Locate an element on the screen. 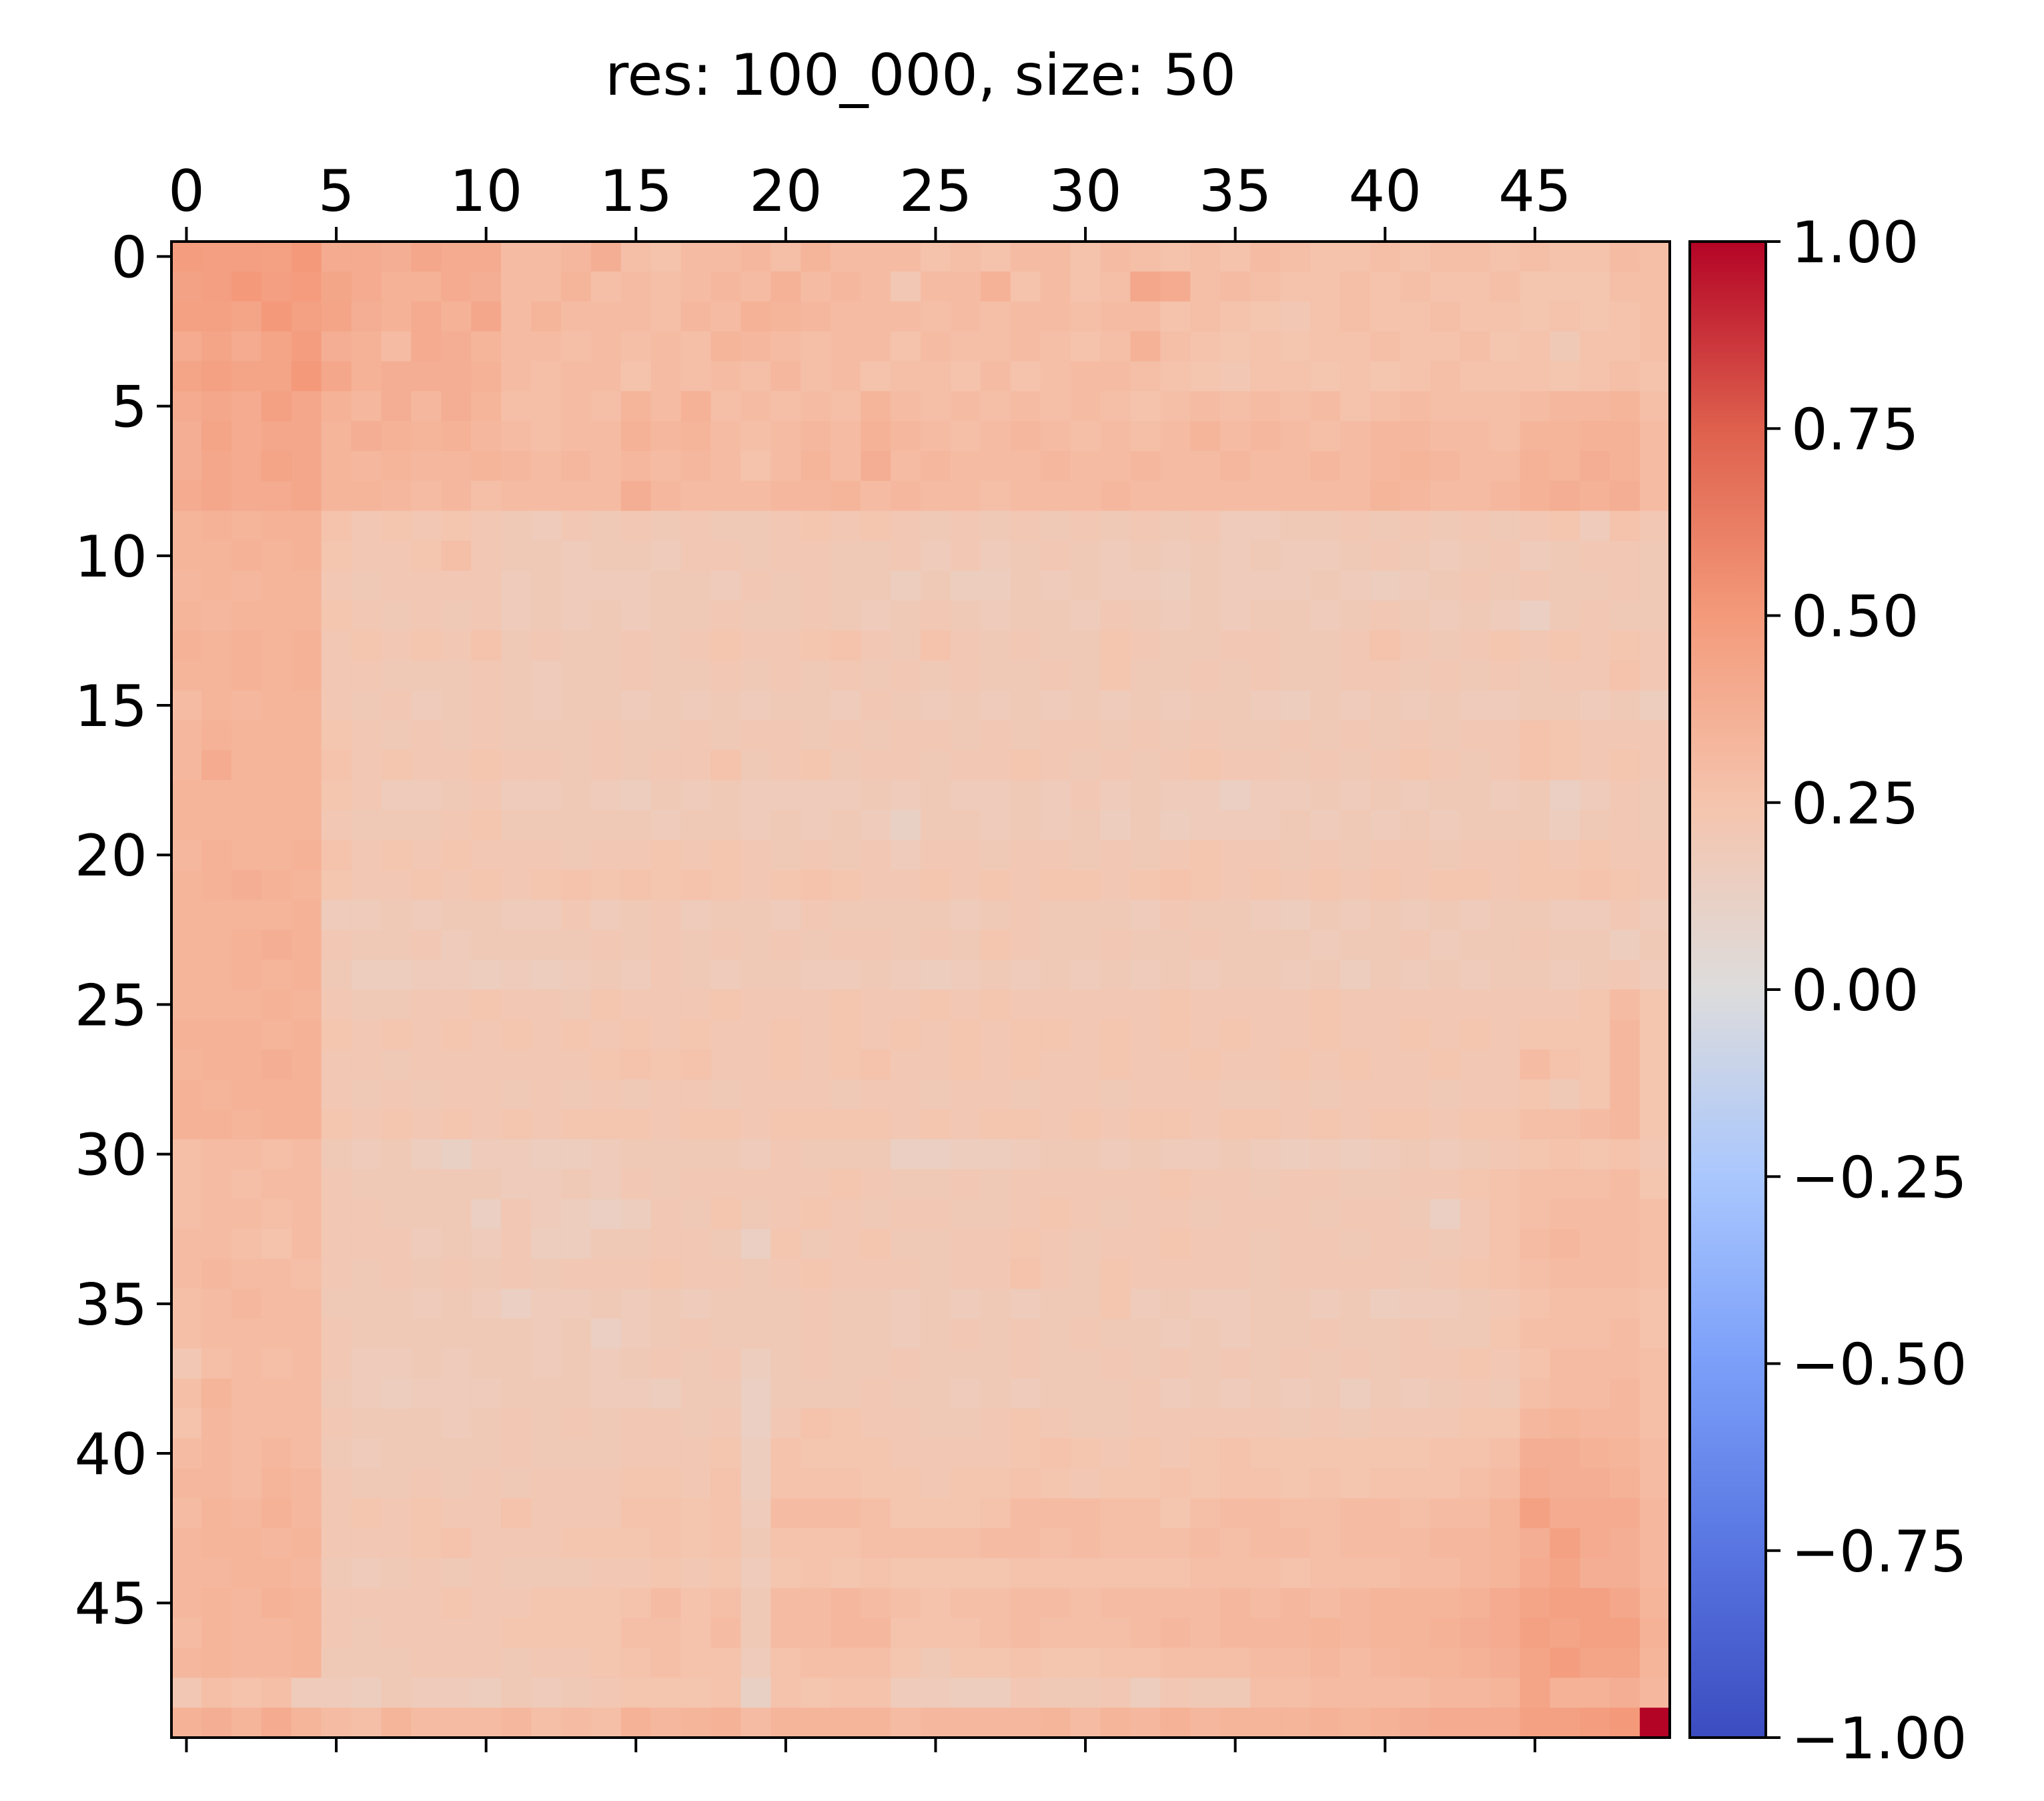 The width and height of the screenshot is (2044, 1801). y-tick-label: 5 is located at coordinates (129, 407).